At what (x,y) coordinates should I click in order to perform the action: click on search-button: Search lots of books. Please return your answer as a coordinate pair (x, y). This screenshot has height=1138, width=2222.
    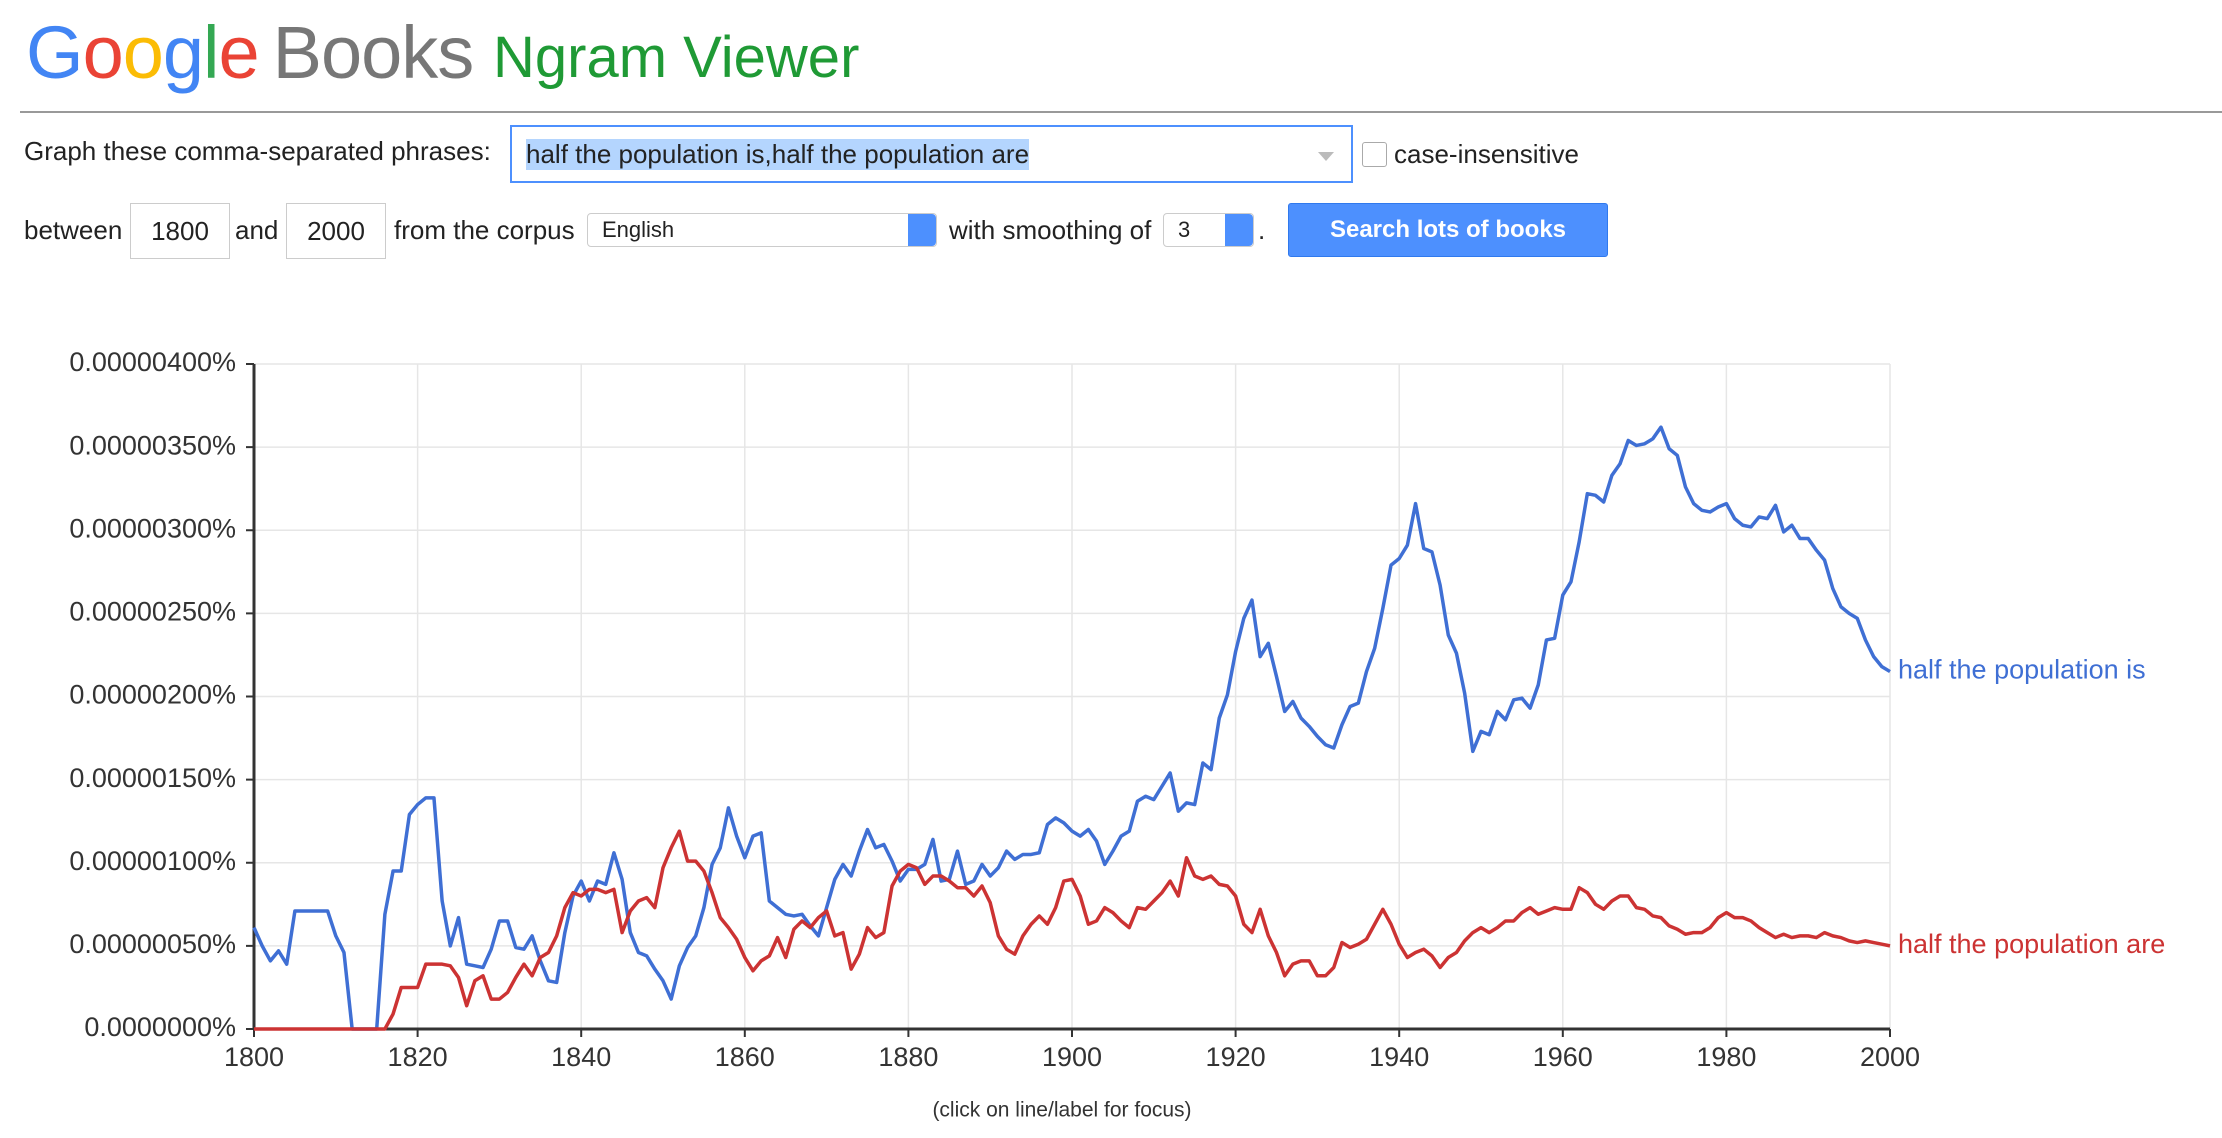
    Looking at the image, I should click on (1448, 230).